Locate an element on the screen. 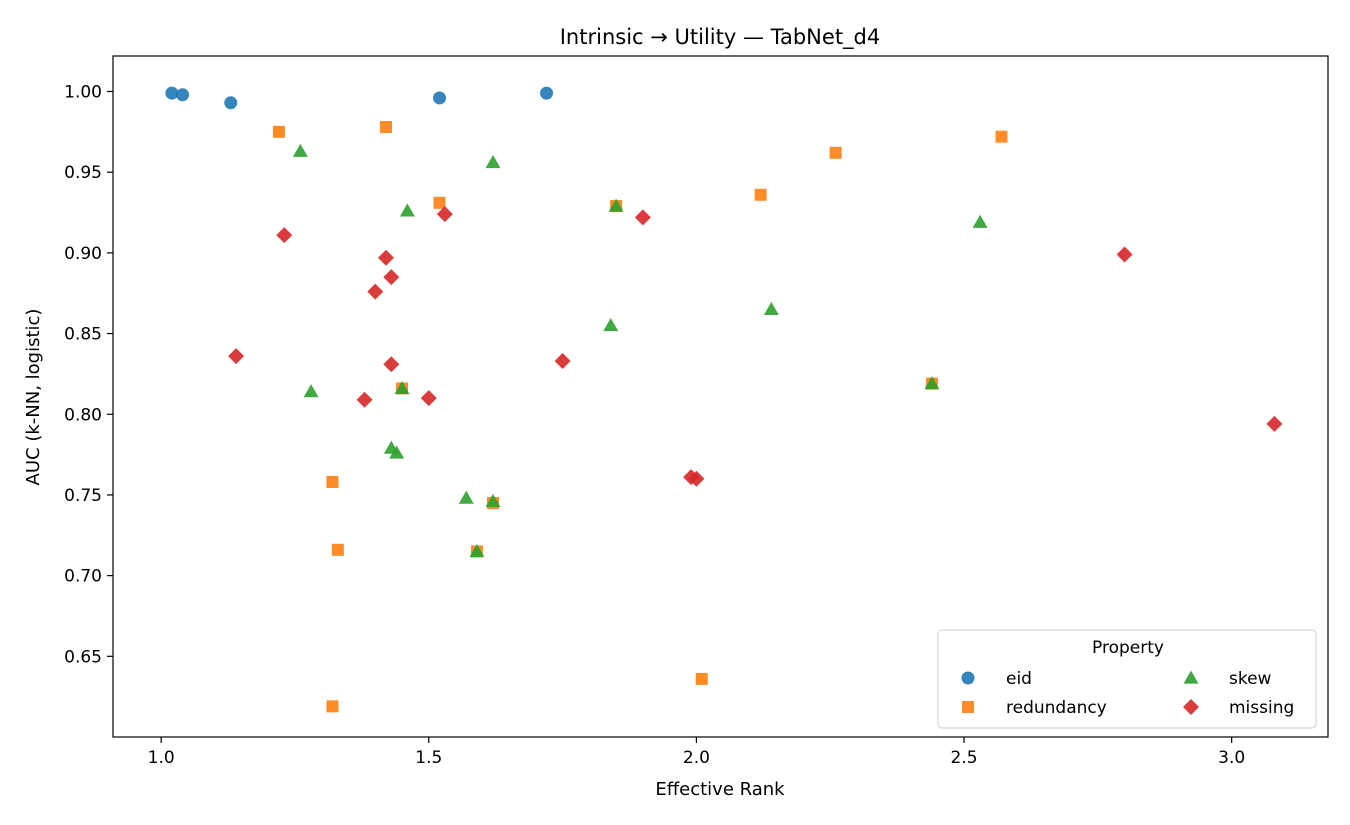  legend-title: Property is located at coordinates (1128, 648).